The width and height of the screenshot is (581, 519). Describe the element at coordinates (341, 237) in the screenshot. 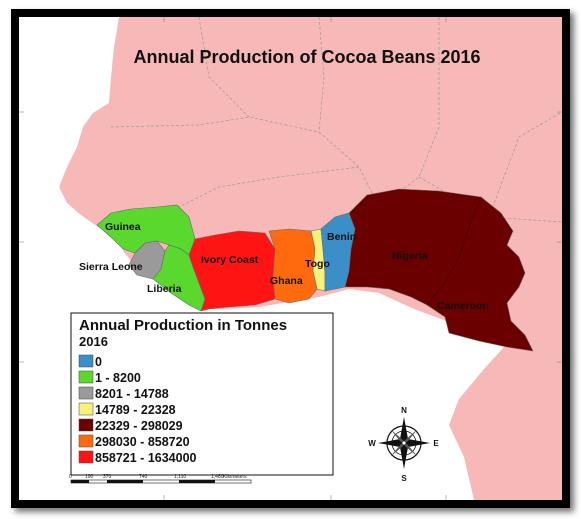

I see `label-benin: Benin` at that location.